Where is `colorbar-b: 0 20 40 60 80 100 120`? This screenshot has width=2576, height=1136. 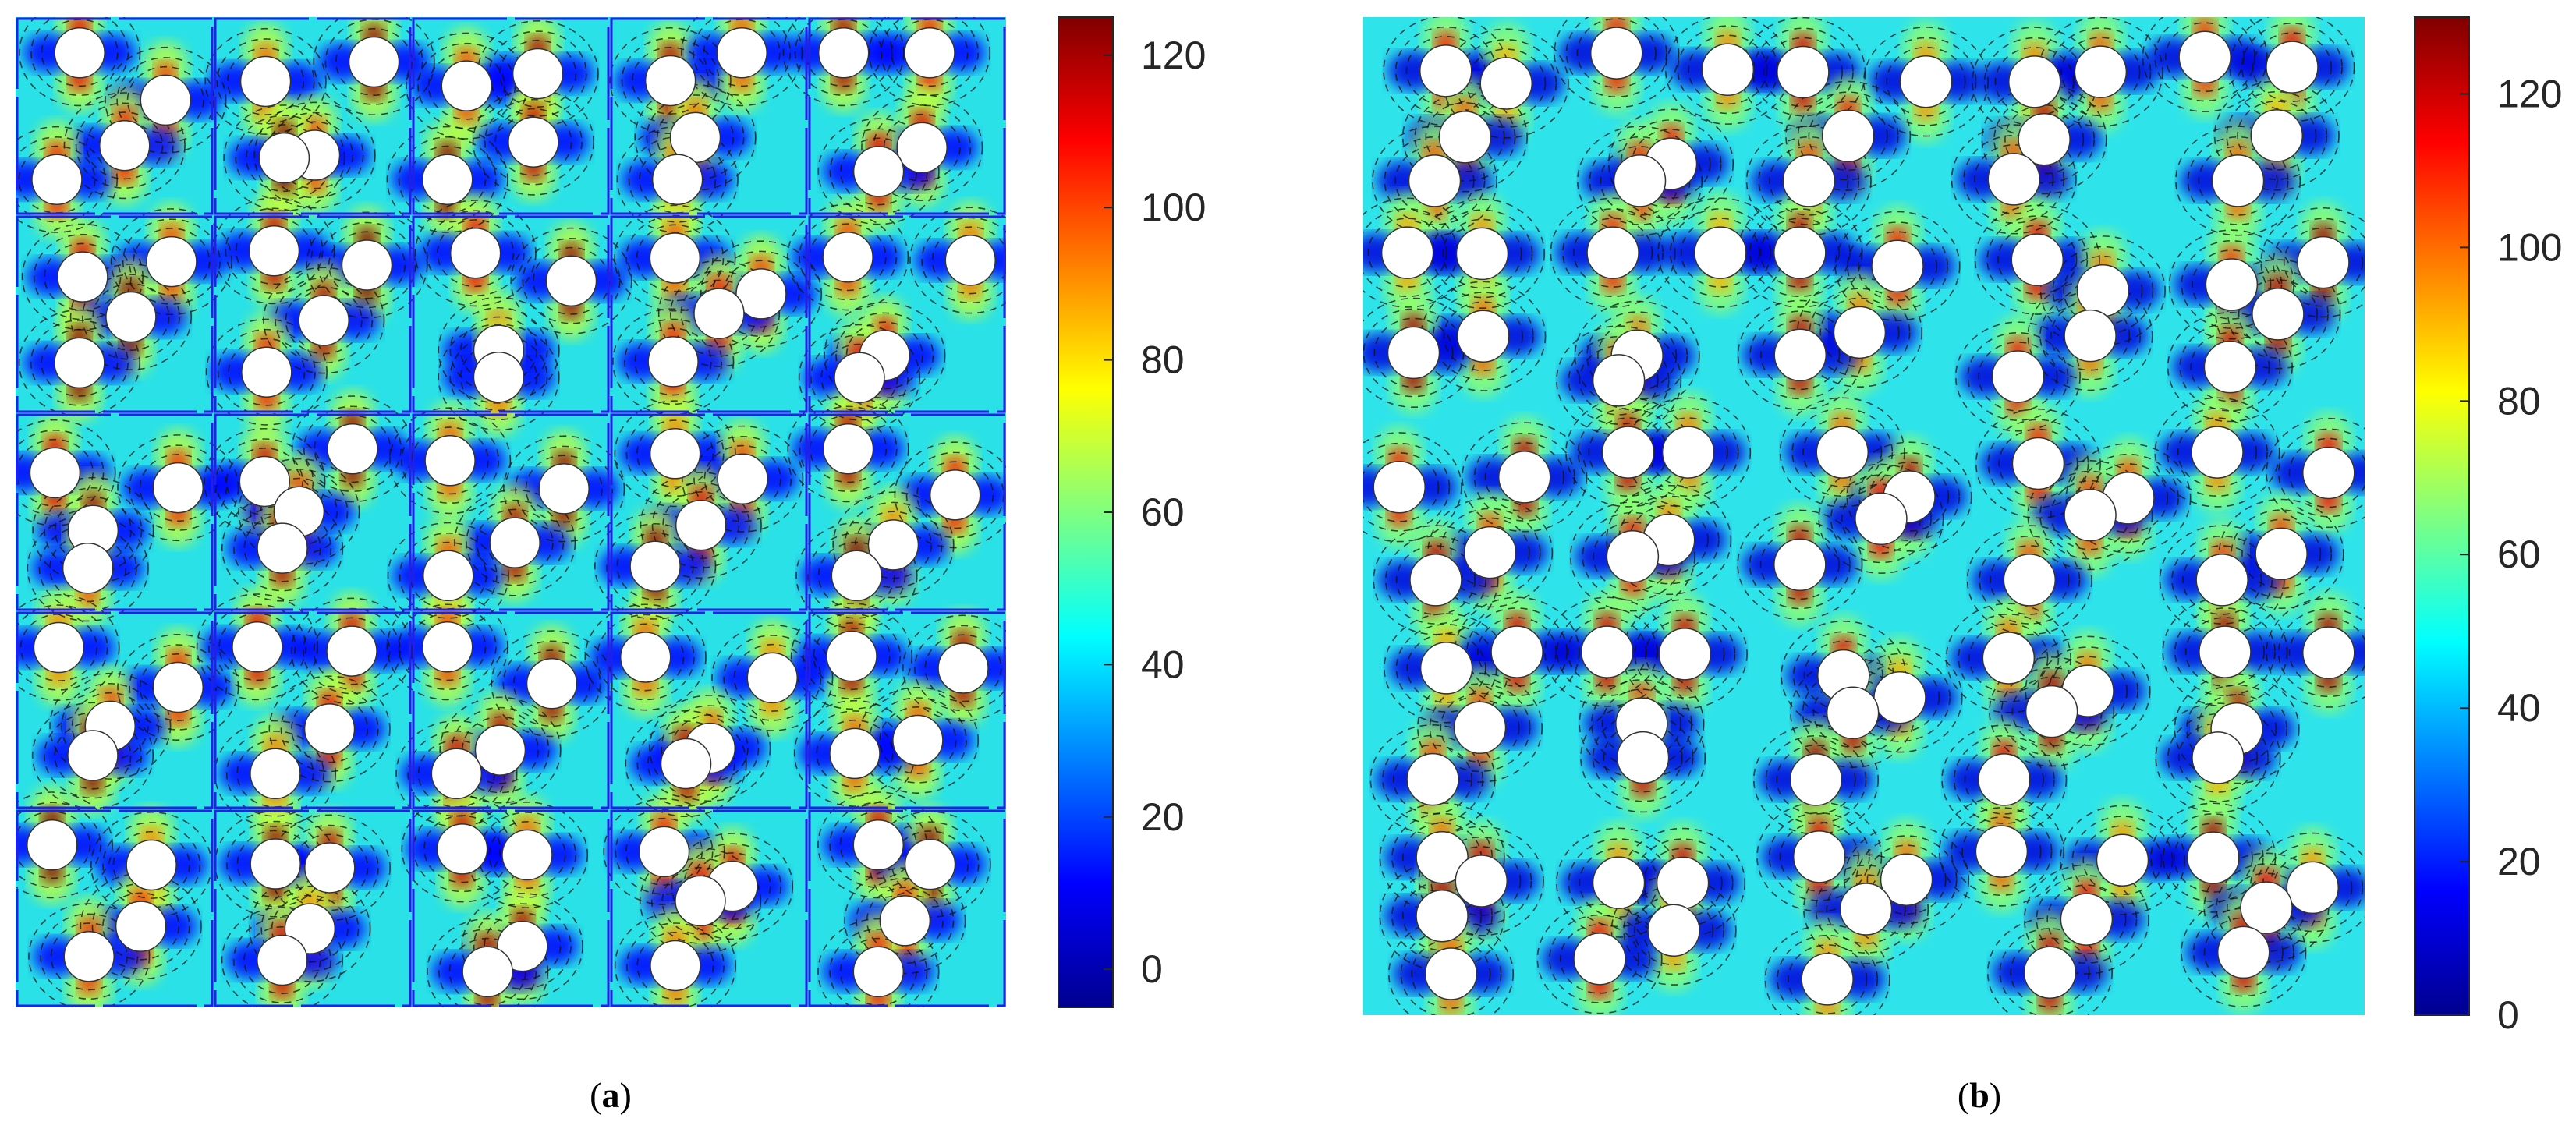 colorbar-b: 0 20 40 60 80 100 120 is located at coordinates (2488, 526).